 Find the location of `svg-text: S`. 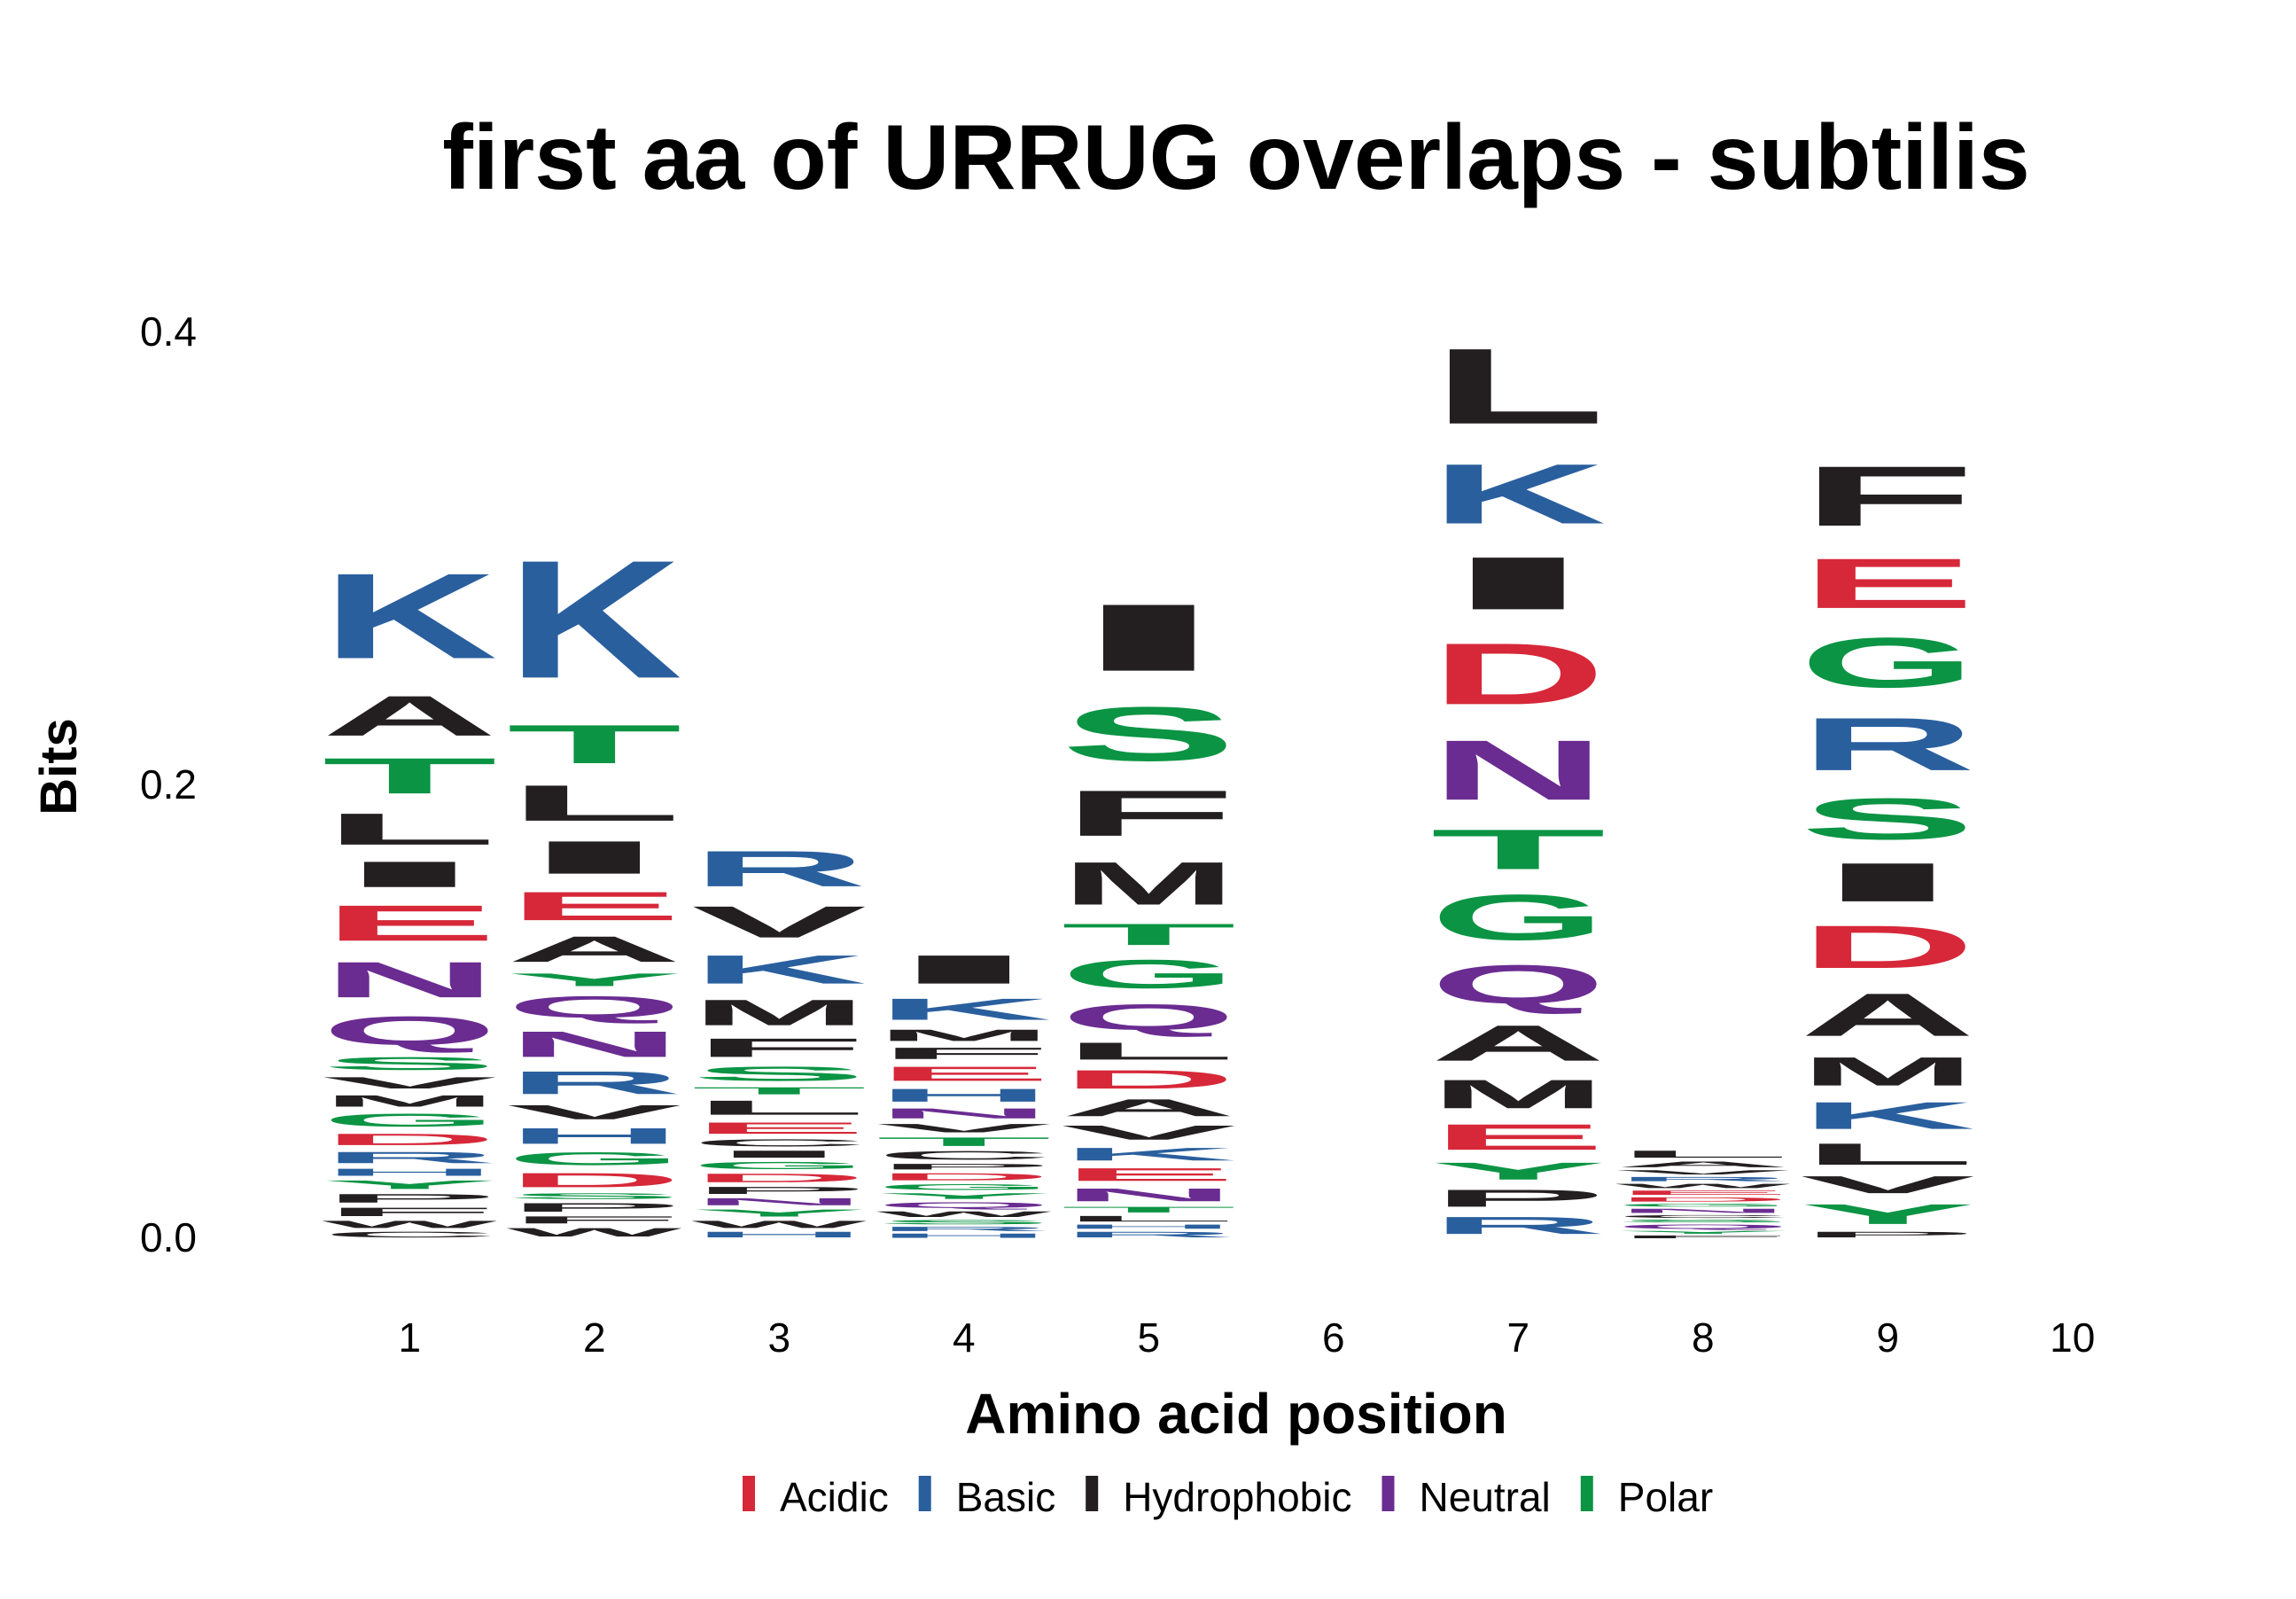

svg-text: S is located at coordinates (594, 1195).